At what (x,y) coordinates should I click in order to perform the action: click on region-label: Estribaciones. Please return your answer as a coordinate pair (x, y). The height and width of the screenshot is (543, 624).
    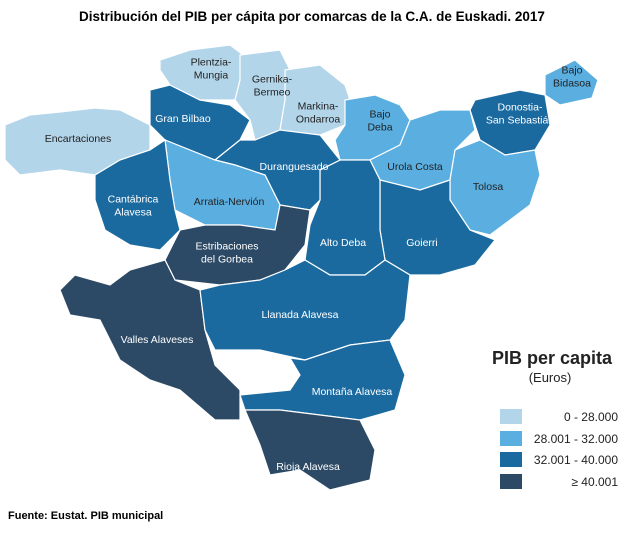
    Looking at the image, I should click on (226, 247).